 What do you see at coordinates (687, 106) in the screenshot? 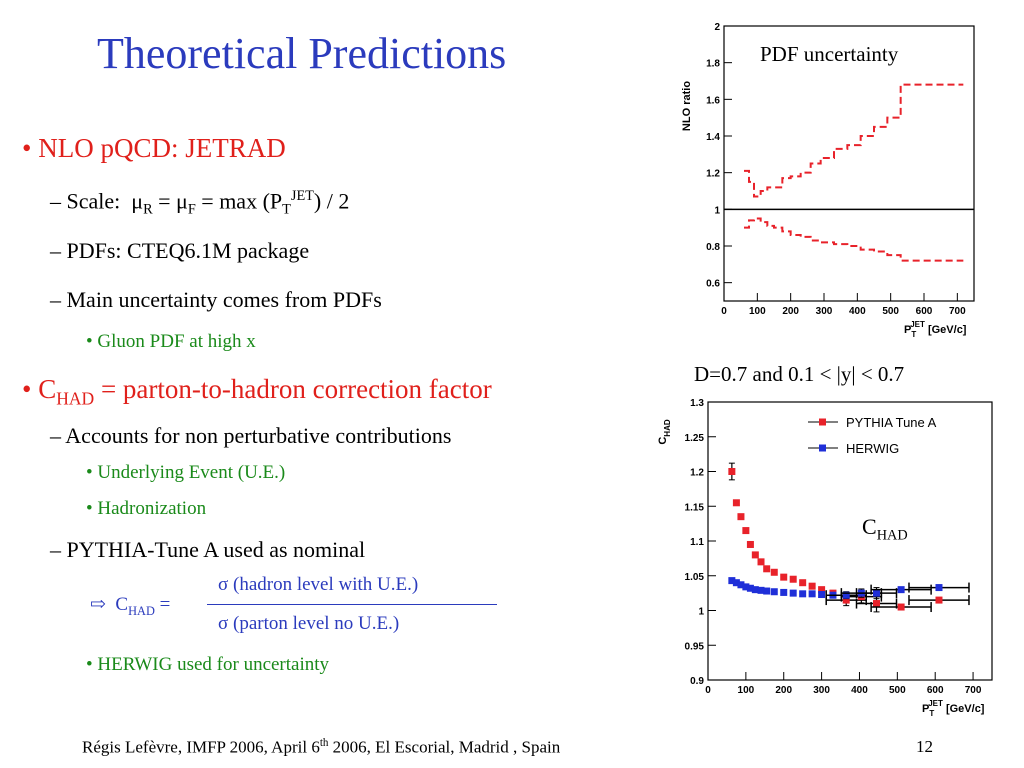
I see `y-axis-label: NLO ratio` at bounding box center [687, 106].